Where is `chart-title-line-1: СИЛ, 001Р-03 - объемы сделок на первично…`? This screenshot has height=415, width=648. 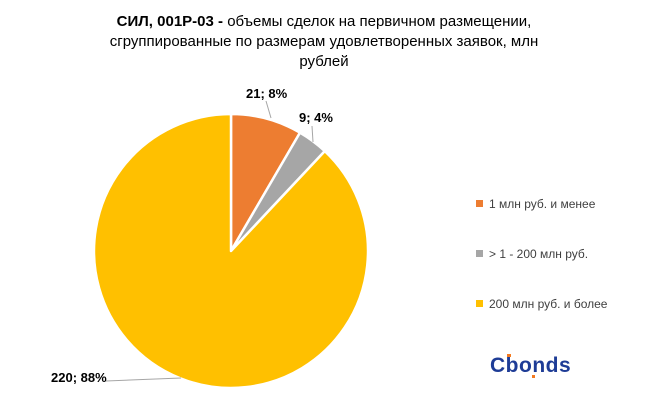 chart-title-line-1: СИЛ, 001Р-03 - объемы сделок на первично… is located at coordinates (324, 22).